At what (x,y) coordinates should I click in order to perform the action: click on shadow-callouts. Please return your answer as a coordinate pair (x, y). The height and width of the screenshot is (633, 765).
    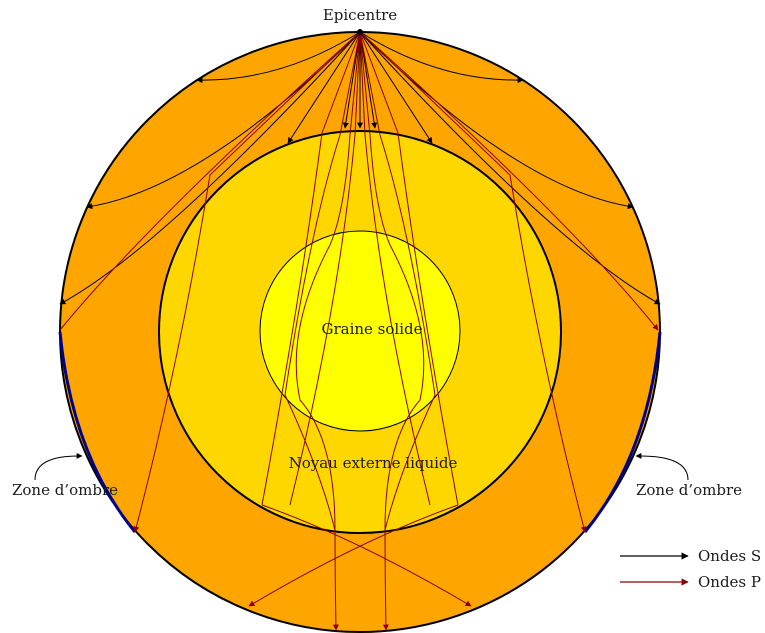
    Looking at the image, I should click on (361, 466).